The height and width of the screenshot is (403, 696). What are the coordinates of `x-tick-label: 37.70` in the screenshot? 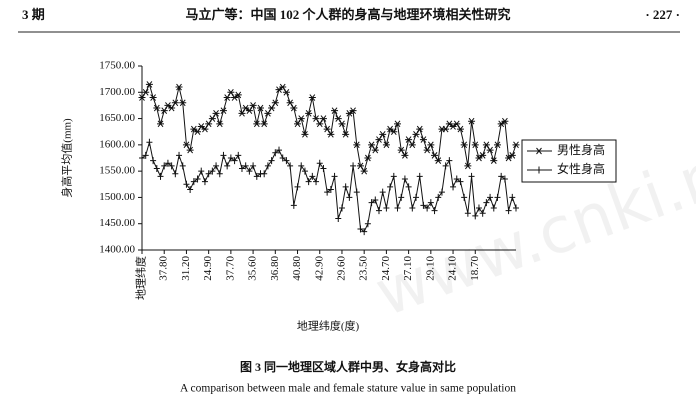 It's located at (230, 268).